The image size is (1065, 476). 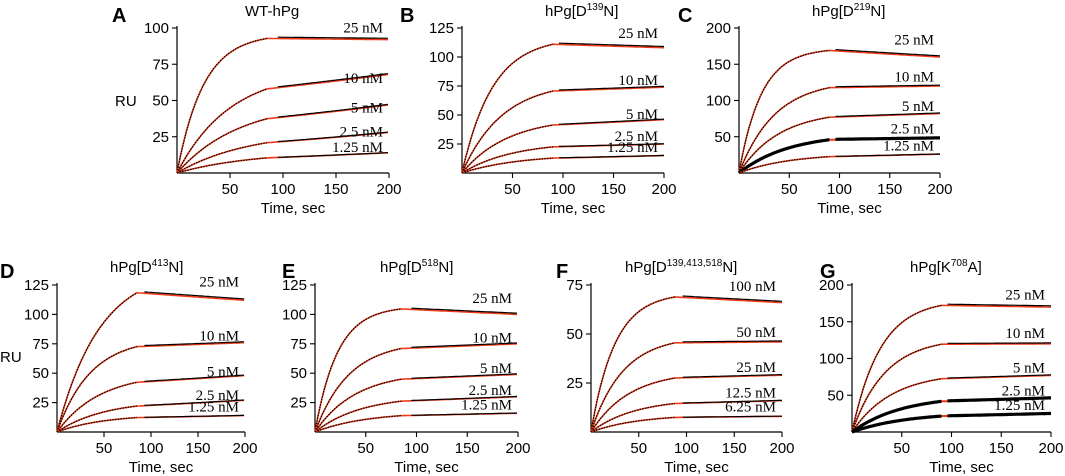 I want to click on panel-title: hPg[D219N], so click(x=848, y=11).